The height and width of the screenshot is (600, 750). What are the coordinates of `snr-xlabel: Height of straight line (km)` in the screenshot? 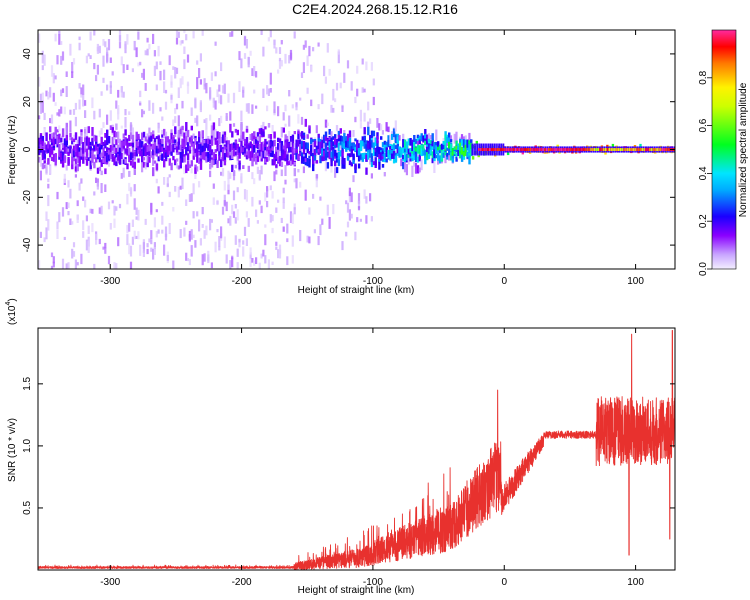 It's located at (356, 590).